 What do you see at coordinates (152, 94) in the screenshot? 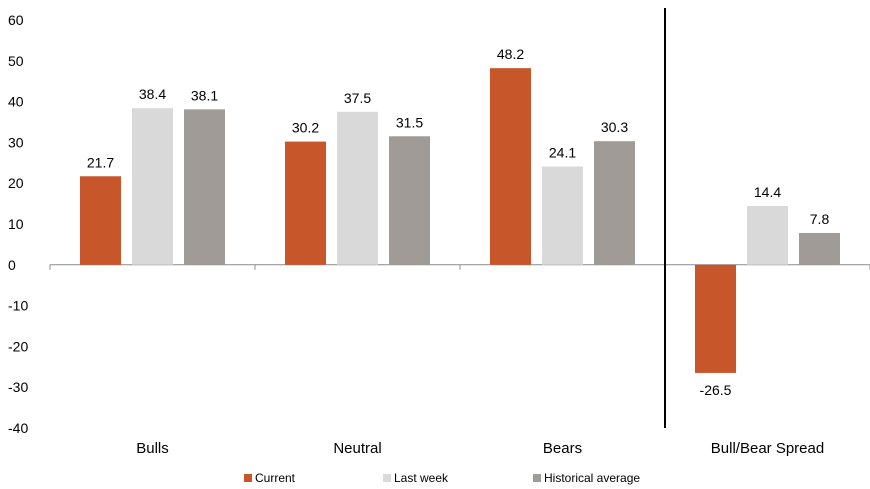
I see `data-label: 38.4` at bounding box center [152, 94].